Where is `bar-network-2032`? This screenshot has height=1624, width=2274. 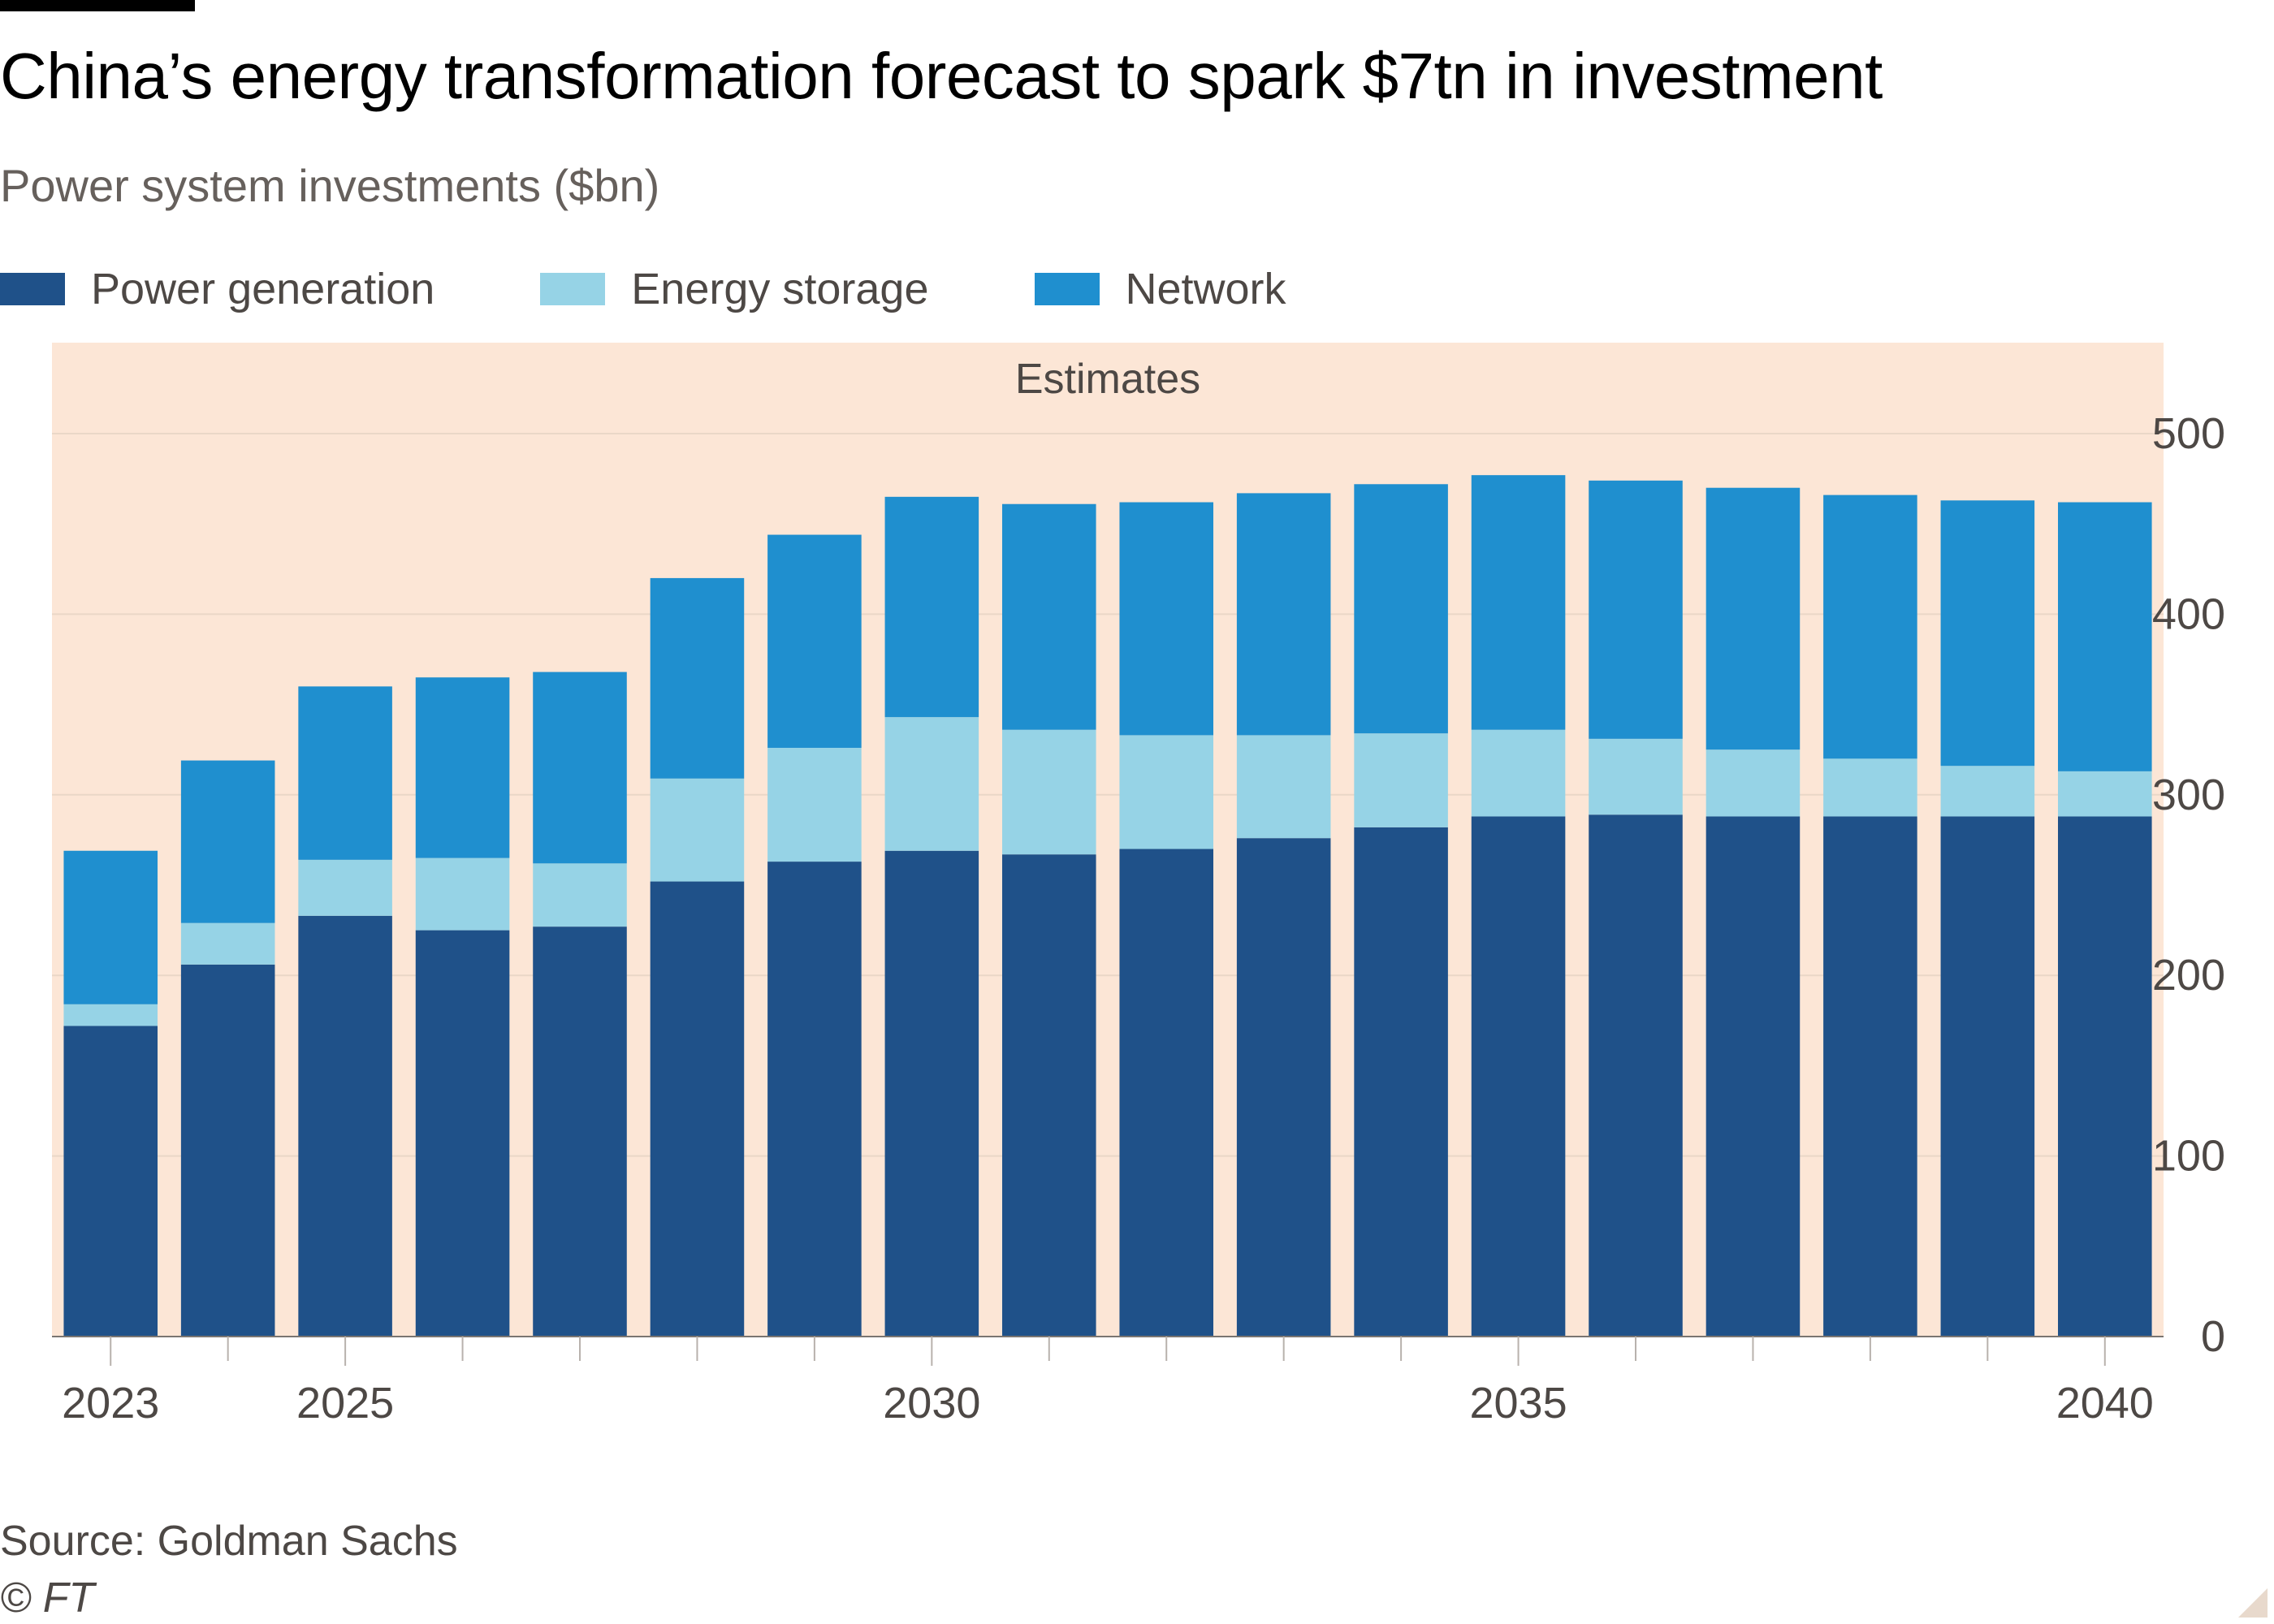
bar-network-2032 is located at coordinates (1166, 619).